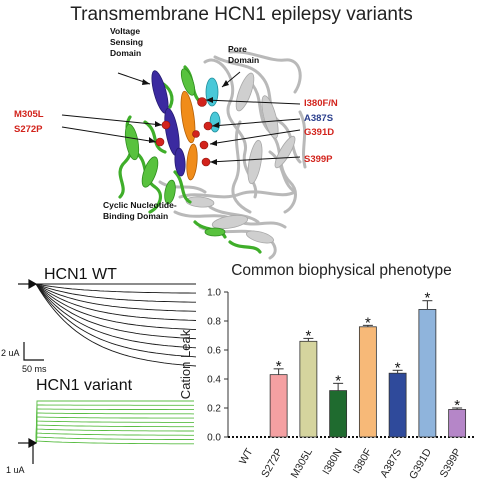 This screenshot has height=500, width=483. I want to click on y-tick-label: 0.0, so click(214, 438).